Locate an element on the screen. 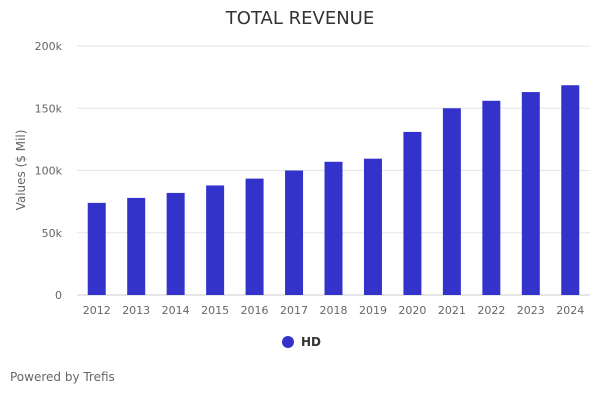 Image resolution: width=600 pixels, height=400 pixels. legend-label-hd: HD is located at coordinates (311, 342).